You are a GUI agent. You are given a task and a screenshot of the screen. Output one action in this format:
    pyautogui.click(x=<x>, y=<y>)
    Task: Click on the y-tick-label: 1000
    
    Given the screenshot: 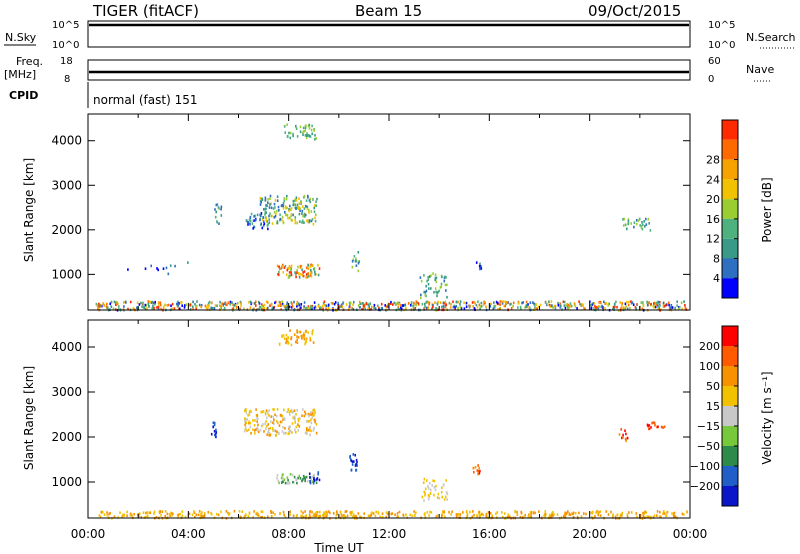 What is the action you would take?
    pyautogui.click(x=66, y=274)
    